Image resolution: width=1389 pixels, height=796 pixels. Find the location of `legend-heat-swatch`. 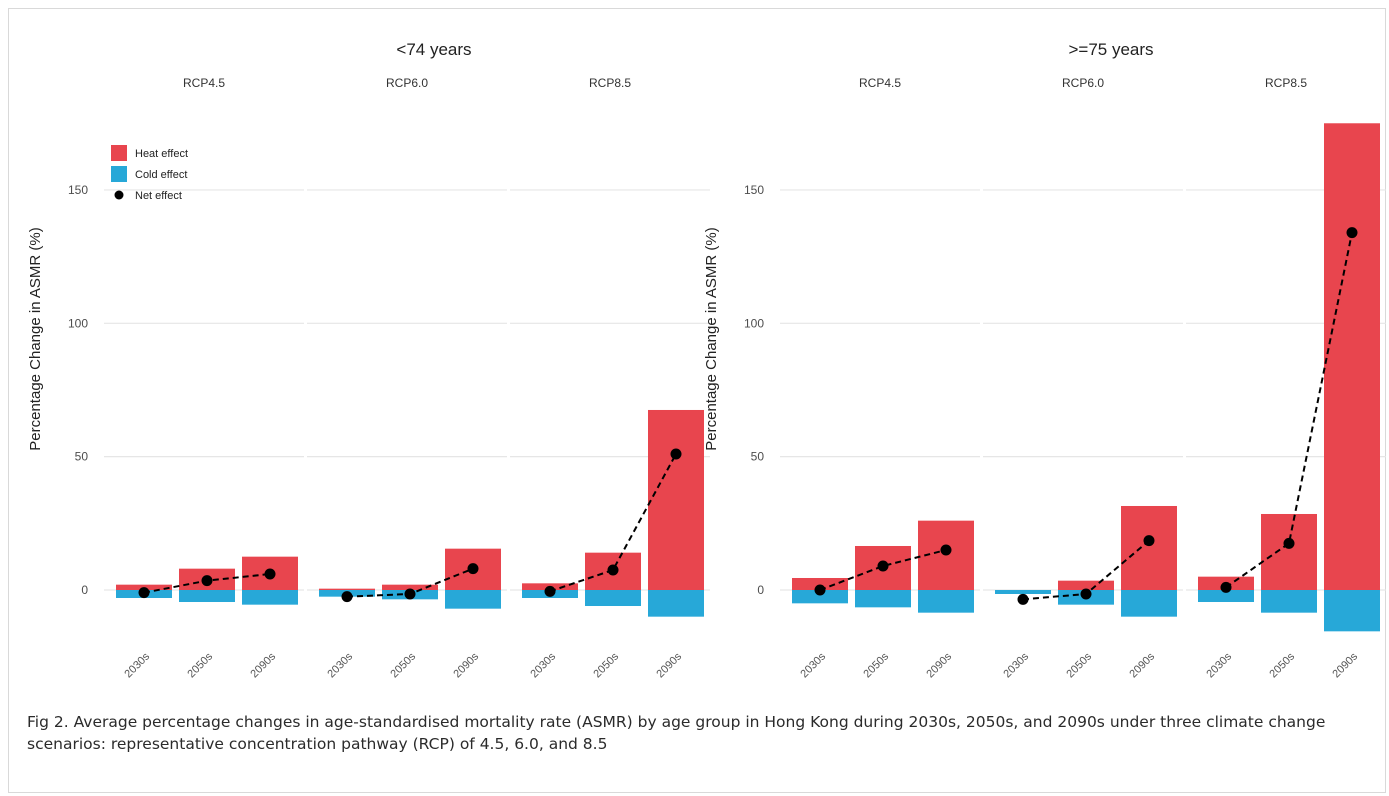

legend-heat-swatch is located at coordinates (119, 153).